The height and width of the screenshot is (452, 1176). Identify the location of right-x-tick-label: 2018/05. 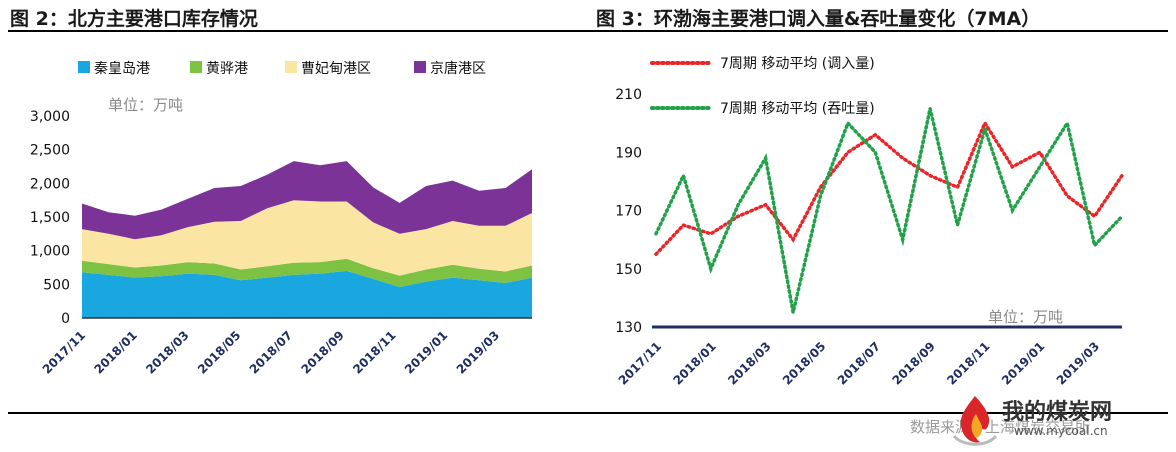
(804, 363).